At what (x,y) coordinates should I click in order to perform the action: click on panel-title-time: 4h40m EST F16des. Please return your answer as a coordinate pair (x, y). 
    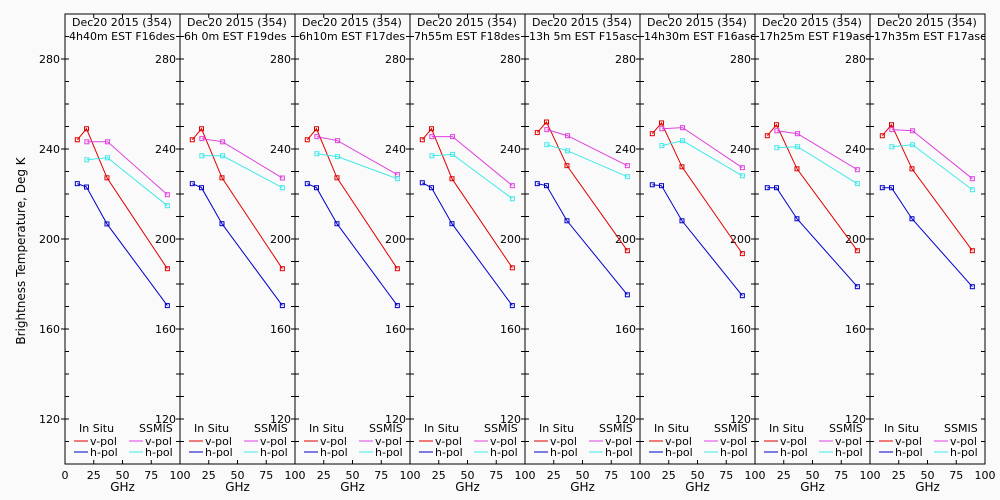
    Looking at the image, I should click on (122, 36).